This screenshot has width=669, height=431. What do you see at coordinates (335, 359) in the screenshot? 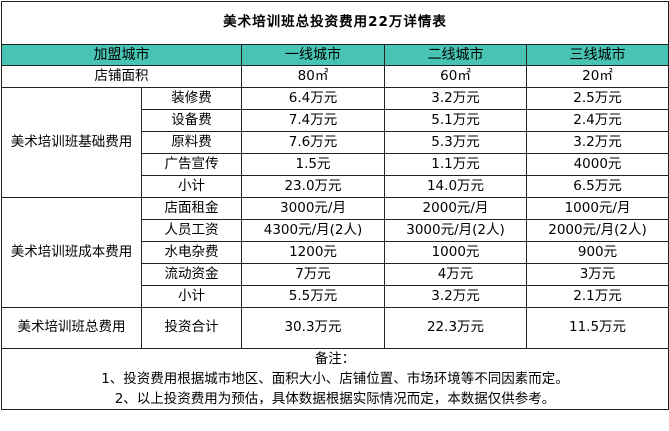
I see `notes-title: 备注：` at bounding box center [335, 359].